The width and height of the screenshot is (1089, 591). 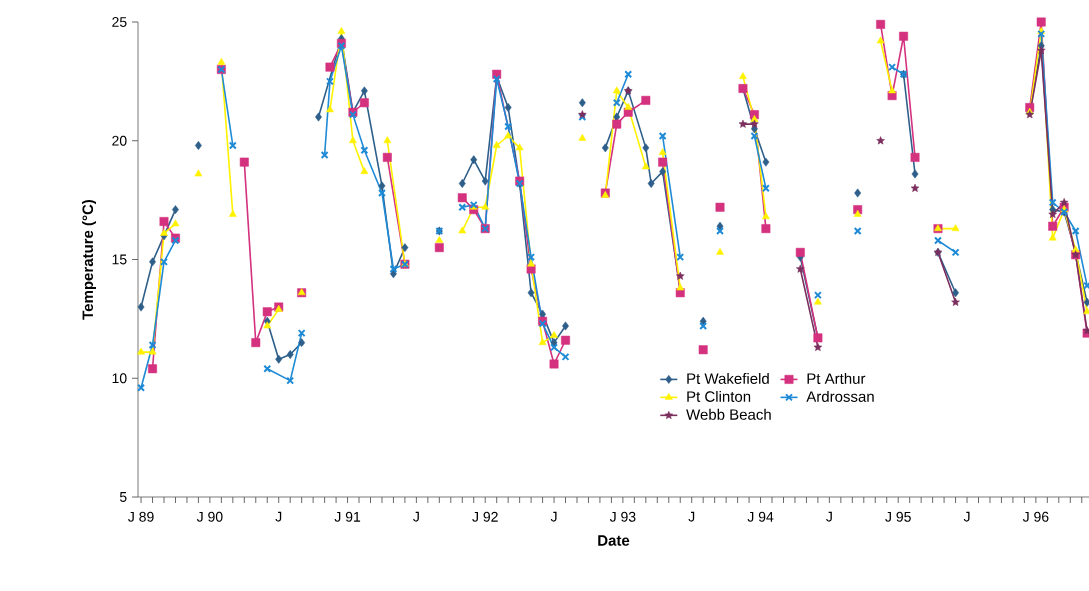 I want to click on legend-label: Ardrossan, so click(x=840, y=396).